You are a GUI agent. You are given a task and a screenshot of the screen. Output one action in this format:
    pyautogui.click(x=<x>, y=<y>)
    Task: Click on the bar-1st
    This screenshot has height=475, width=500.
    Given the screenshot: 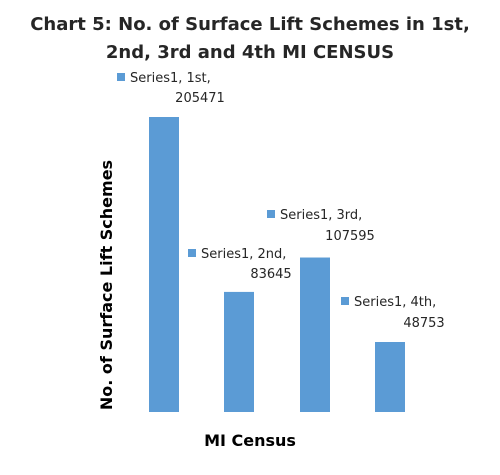 What is the action you would take?
    pyautogui.click(x=164, y=264)
    